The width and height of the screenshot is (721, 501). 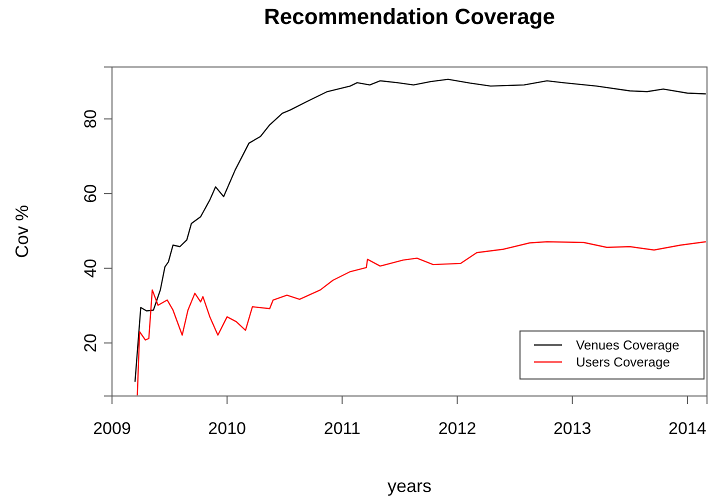 What do you see at coordinates (409, 486) in the screenshot?
I see `x-axis-title: years` at bounding box center [409, 486].